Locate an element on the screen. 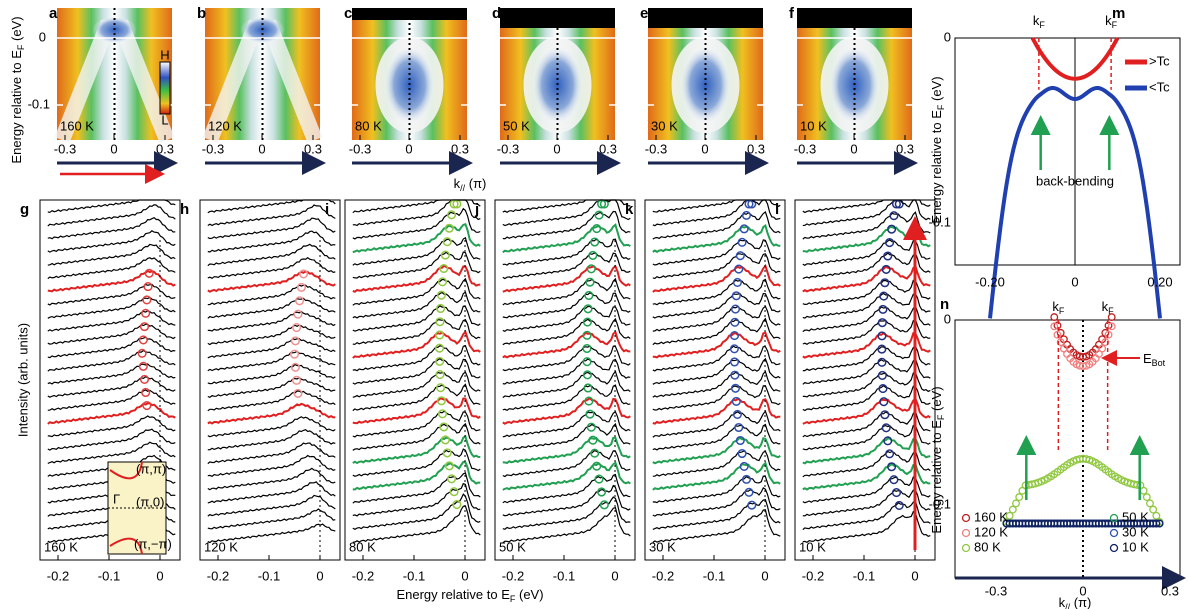  x-axis-label-main: k is located at coordinates (1062, 602).